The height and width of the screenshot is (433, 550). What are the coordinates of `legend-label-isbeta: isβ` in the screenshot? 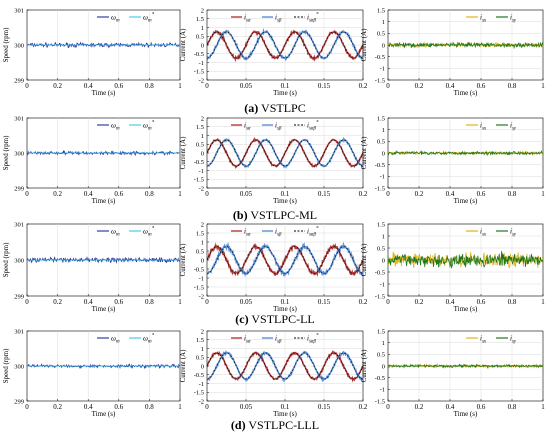 It's located at (278, 233).